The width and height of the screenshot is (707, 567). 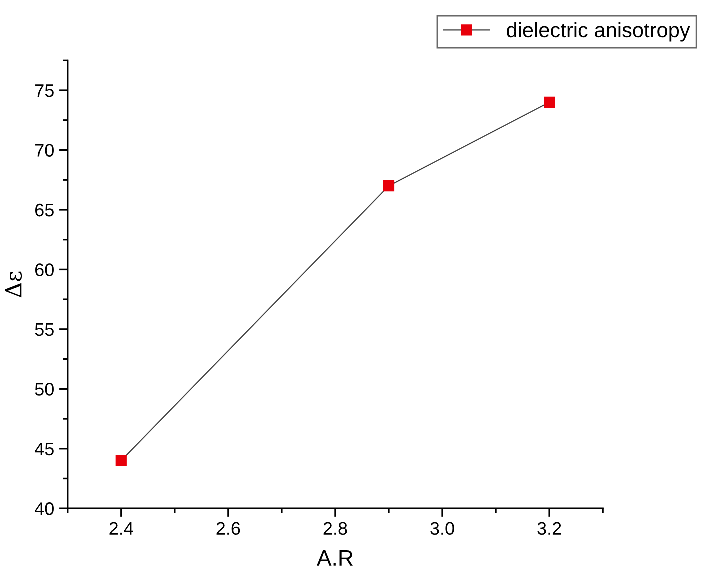 I want to click on y-tick-label: 40, so click(x=44, y=509).